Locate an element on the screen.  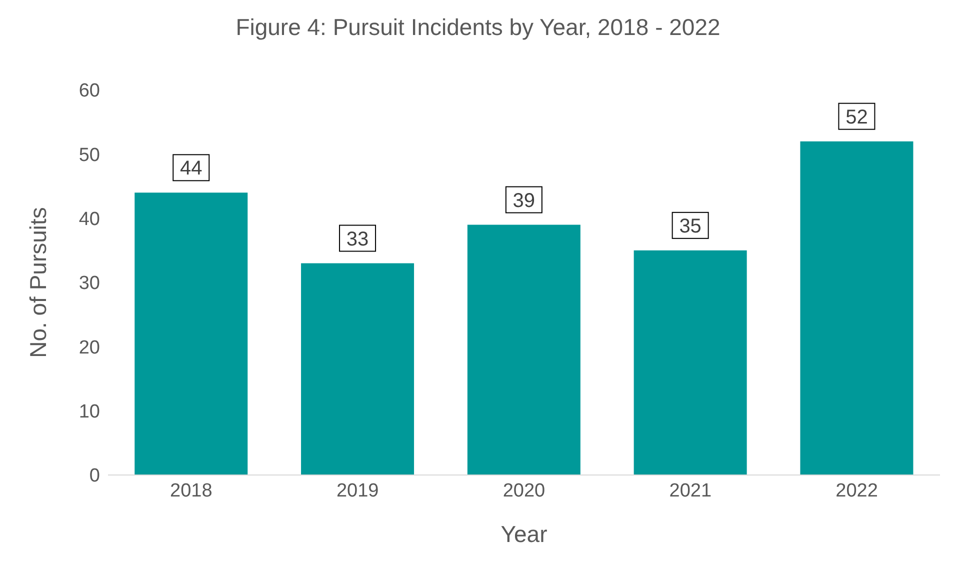
y-tick-label: 30 is located at coordinates (89, 283).